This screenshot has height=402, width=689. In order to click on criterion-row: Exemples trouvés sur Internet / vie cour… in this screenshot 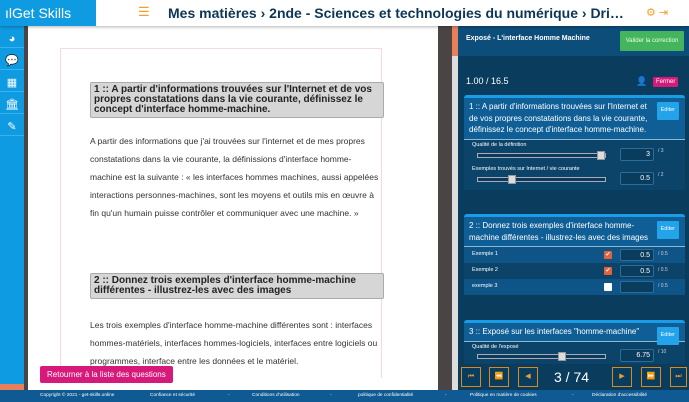, I will do `click(574, 177)`.